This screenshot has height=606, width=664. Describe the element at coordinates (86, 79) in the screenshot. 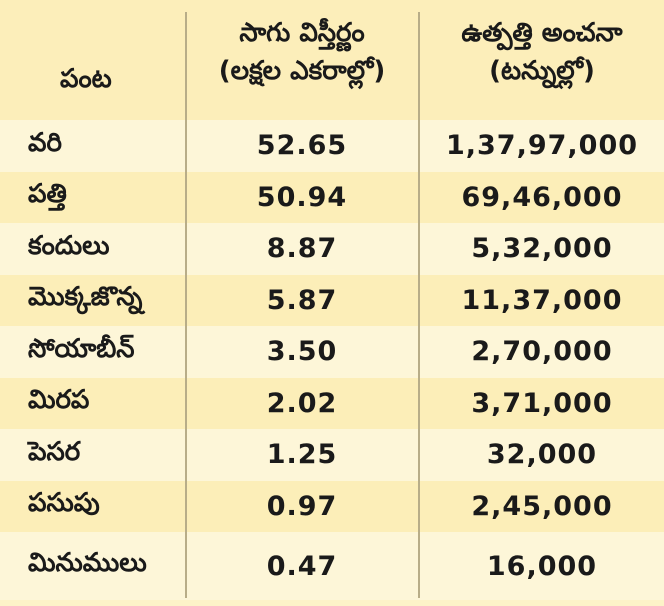

I see `header-crop-label: పంట` at that location.